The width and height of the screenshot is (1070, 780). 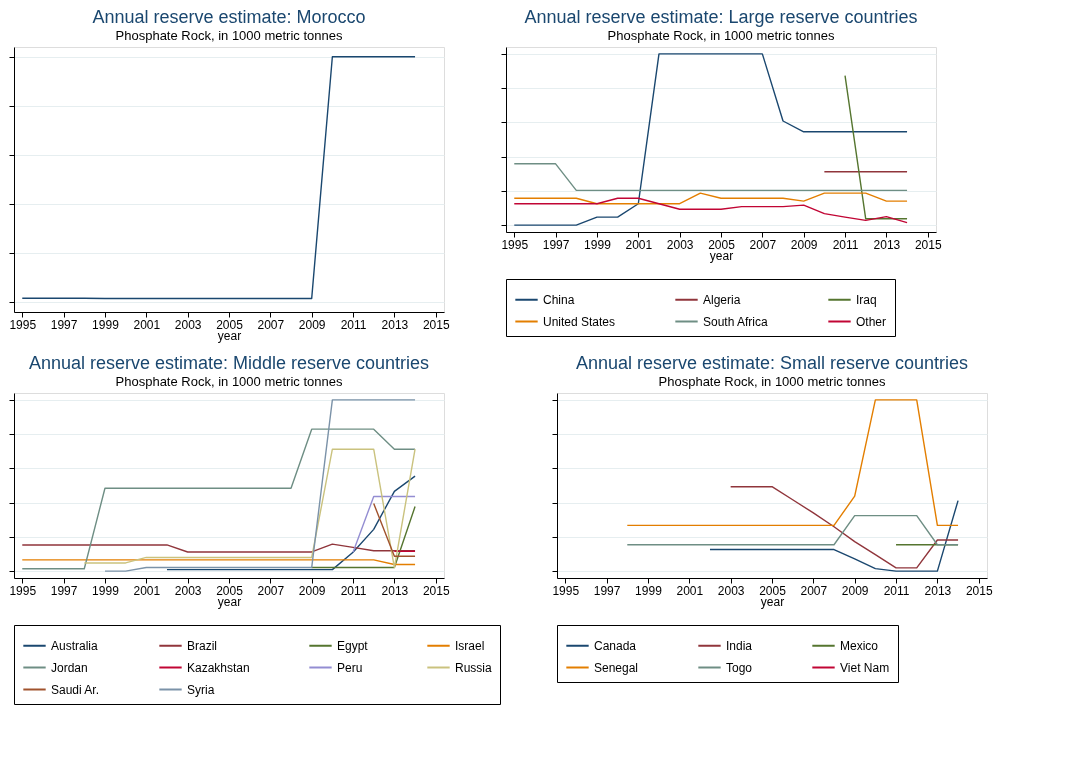 I want to click on legend-label: Egypt, so click(x=353, y=645).